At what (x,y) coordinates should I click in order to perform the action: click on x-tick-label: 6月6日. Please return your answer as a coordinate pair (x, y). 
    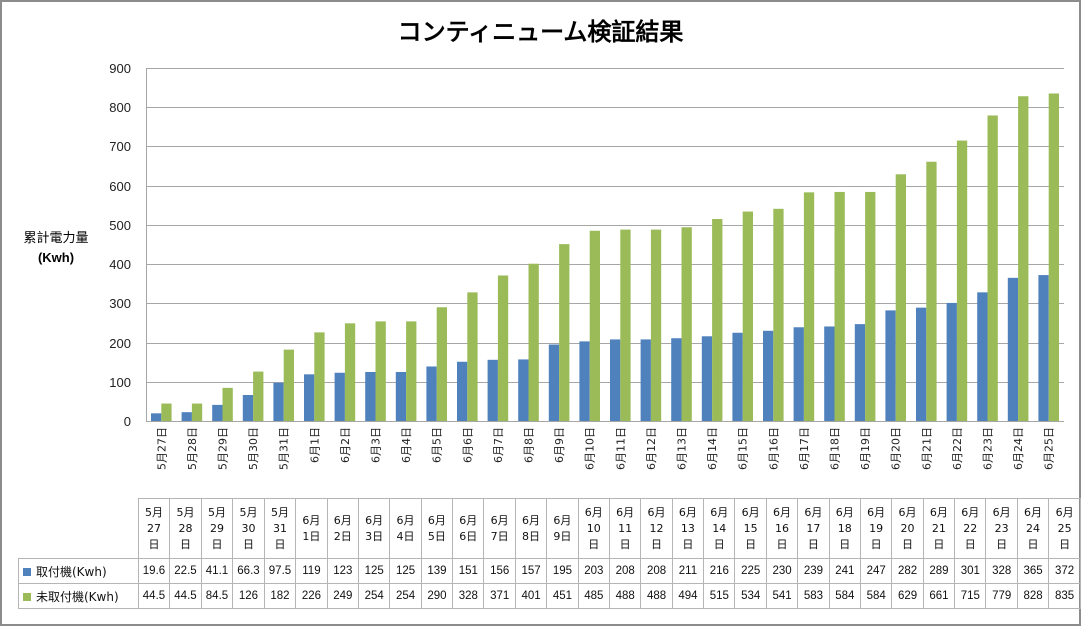
    Looking at the image, I should click on (467, 445).